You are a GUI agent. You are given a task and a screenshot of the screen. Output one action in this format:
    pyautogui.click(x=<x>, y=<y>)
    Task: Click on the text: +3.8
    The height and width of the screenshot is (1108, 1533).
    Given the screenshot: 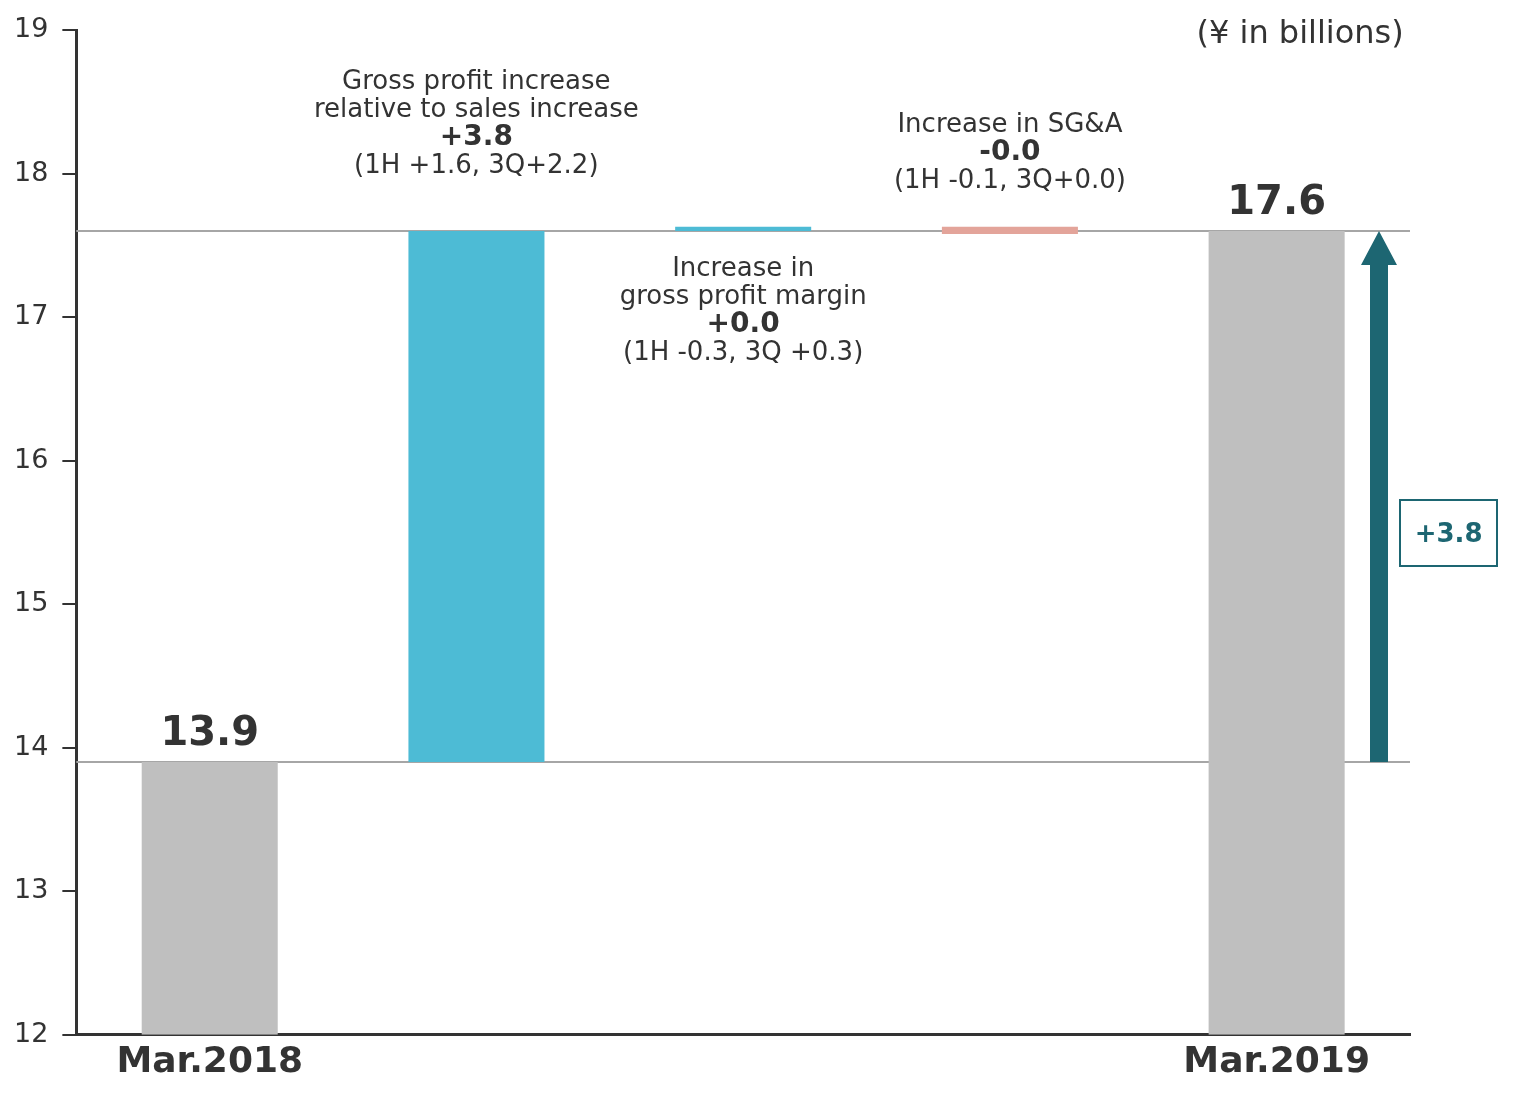 What is the action you would take?
    pyautogui.click(x=1448, y=532)
    